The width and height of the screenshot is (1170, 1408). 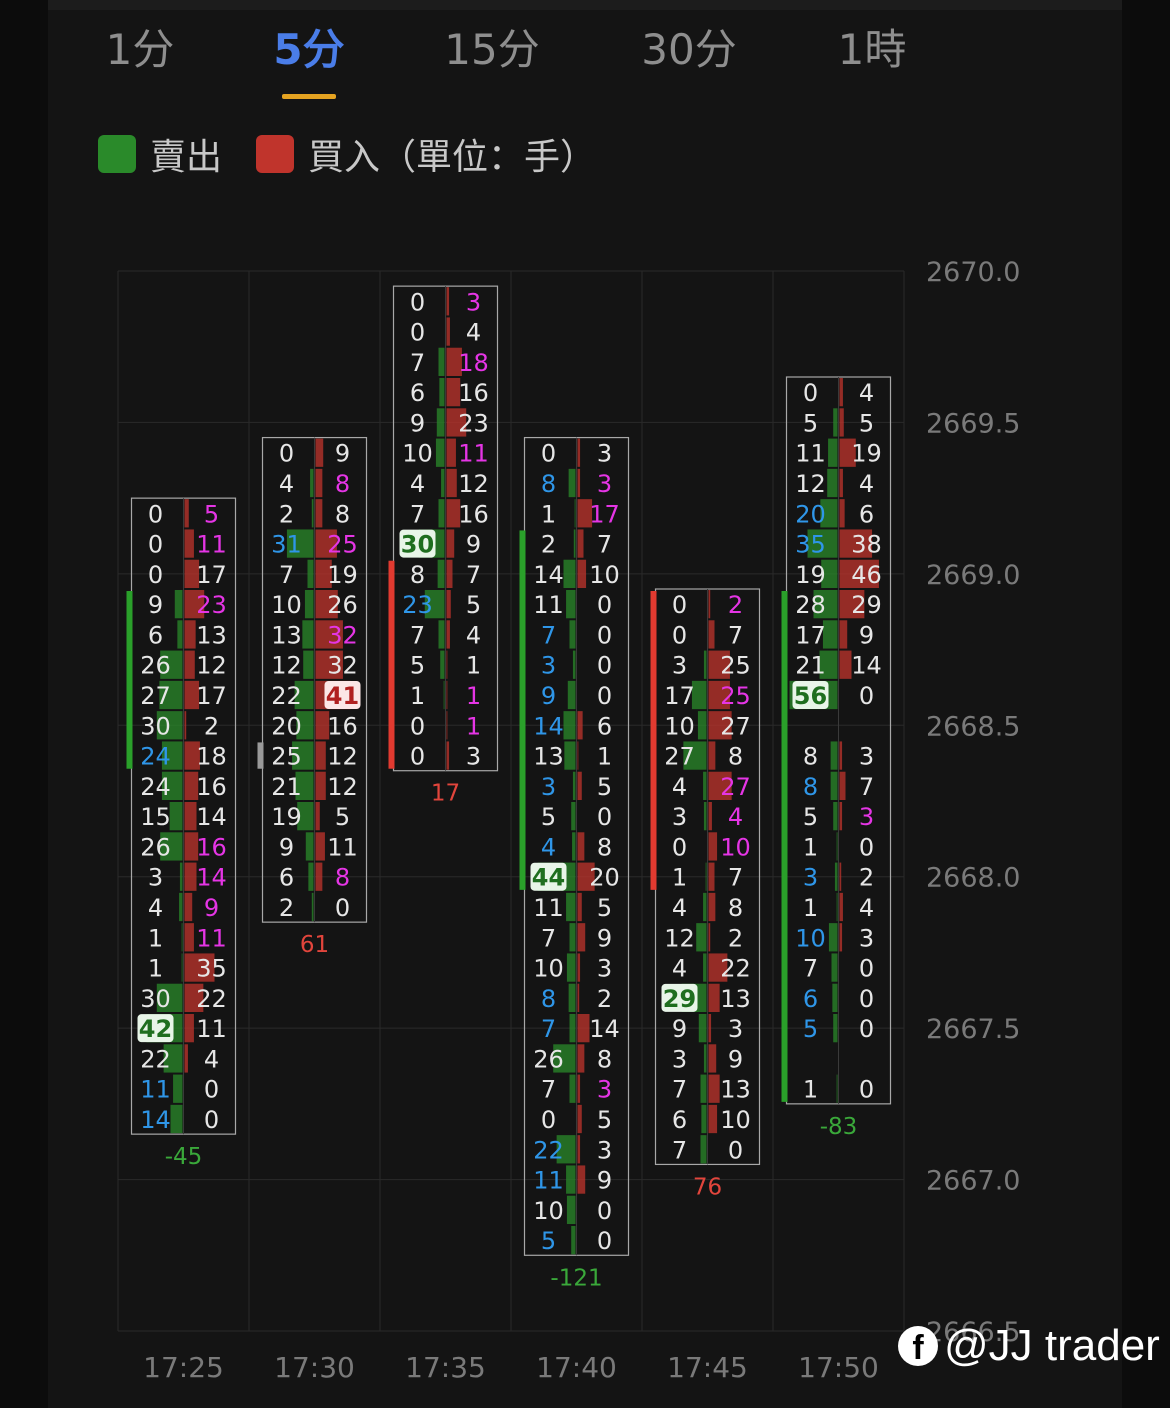 What do you see at coordinates (473, 696) in the screenshot?
I see `buy-value: 1` at bounding box center [473, 696].